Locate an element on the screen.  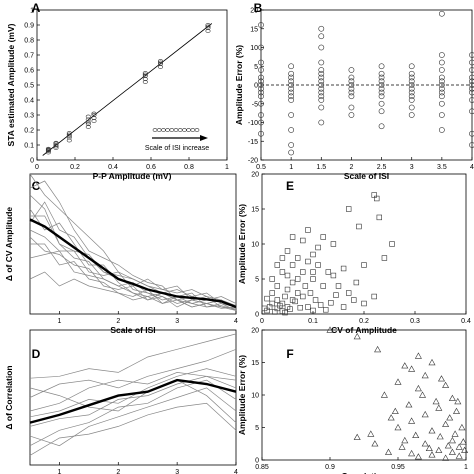
x-tick-label: 1.5 is located at coordinates (321, 167).